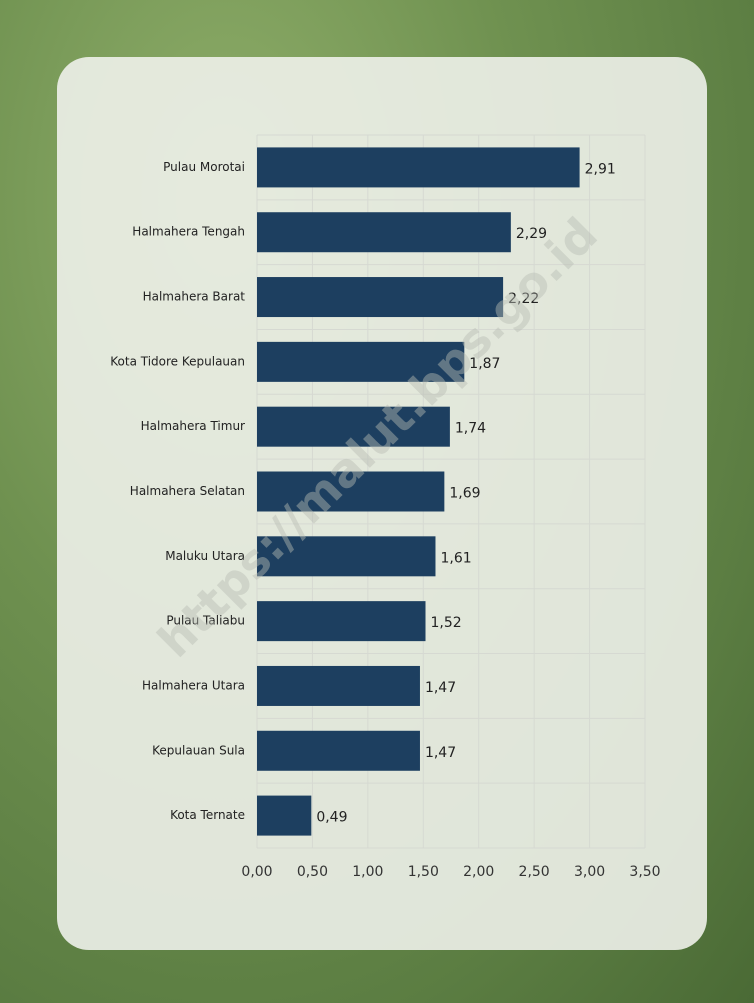 This screenshot has height=1003, width=754. I want to click on value-label: 1,61, so click(455, 558).